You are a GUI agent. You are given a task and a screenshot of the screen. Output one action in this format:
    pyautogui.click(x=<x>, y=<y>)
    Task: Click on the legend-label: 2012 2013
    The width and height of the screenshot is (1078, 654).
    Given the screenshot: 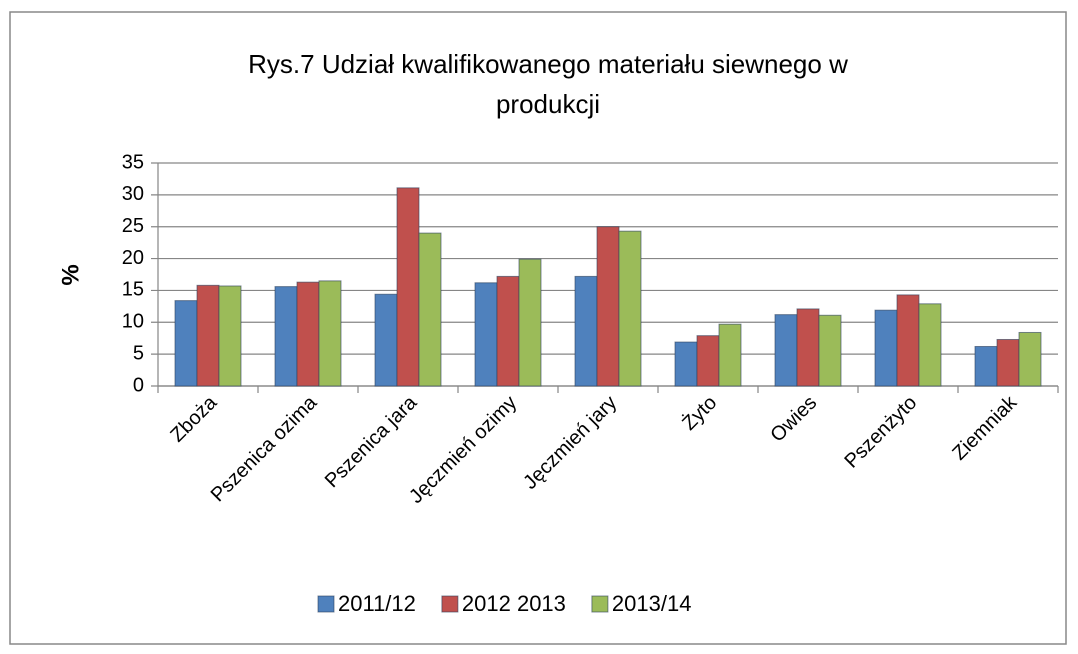 What is the action you would take?
    pyautogui.click(x=514, y=603)
    